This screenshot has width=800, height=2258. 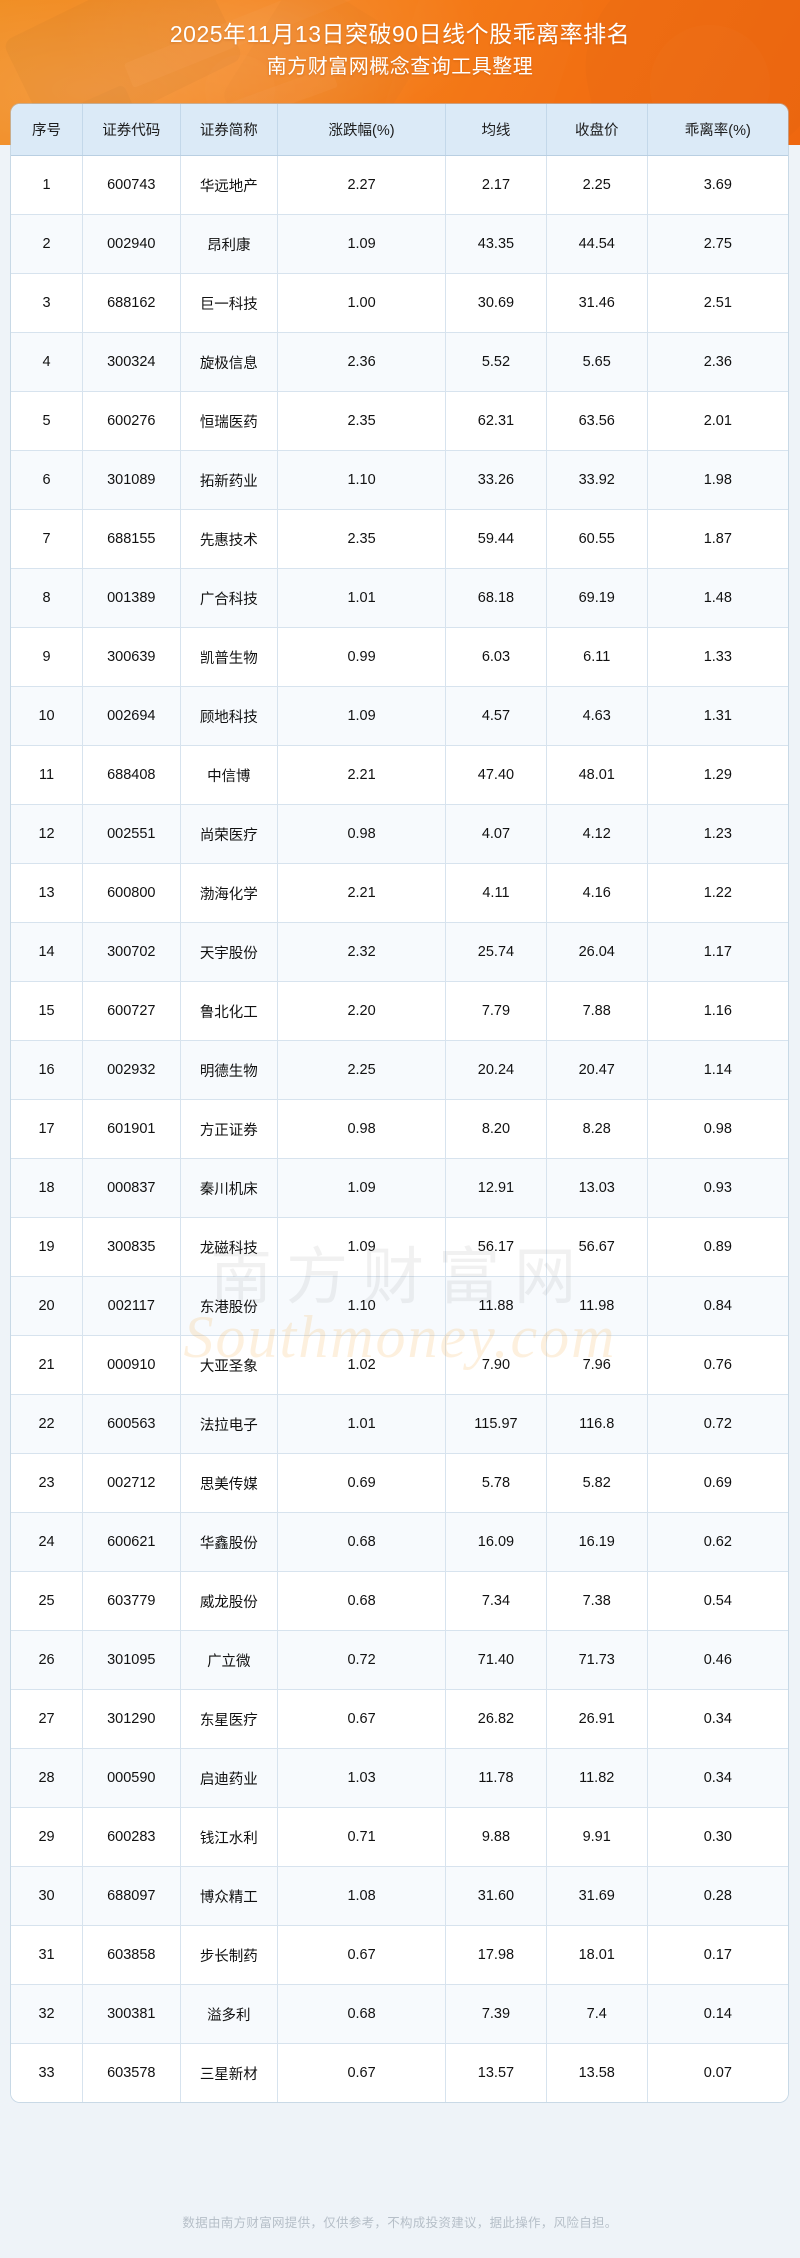 What do you see at coordinates (399, 1011) in the screenshot?
I see `table-row: 15 600727 鲁北化工 2.20 7.79 7.88 1.16` at bounding box center [399, 1011].